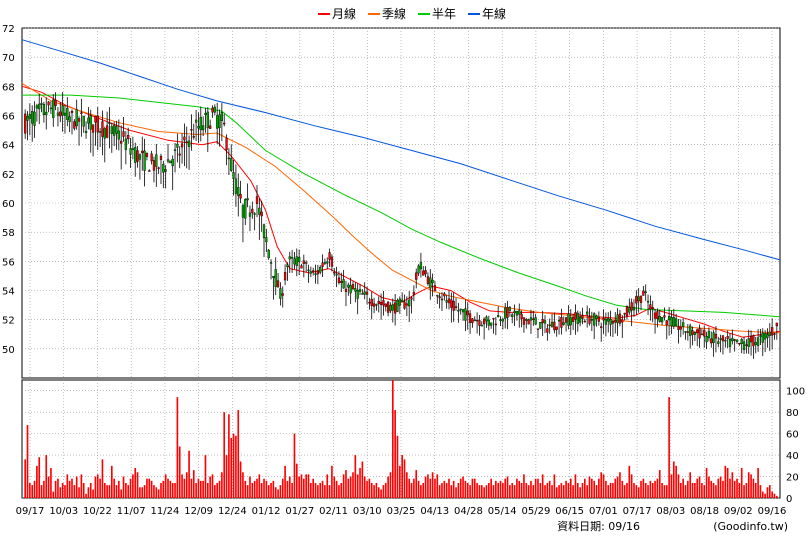 This screenshot has width=808, height=540. I want to click on legend-item: 半年, so click(437, 14).